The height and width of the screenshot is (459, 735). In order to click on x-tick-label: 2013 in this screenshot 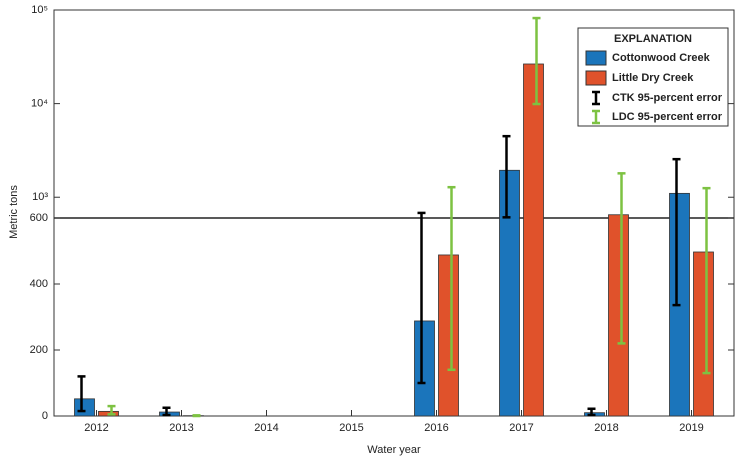, I will do `click(181, 428)`.